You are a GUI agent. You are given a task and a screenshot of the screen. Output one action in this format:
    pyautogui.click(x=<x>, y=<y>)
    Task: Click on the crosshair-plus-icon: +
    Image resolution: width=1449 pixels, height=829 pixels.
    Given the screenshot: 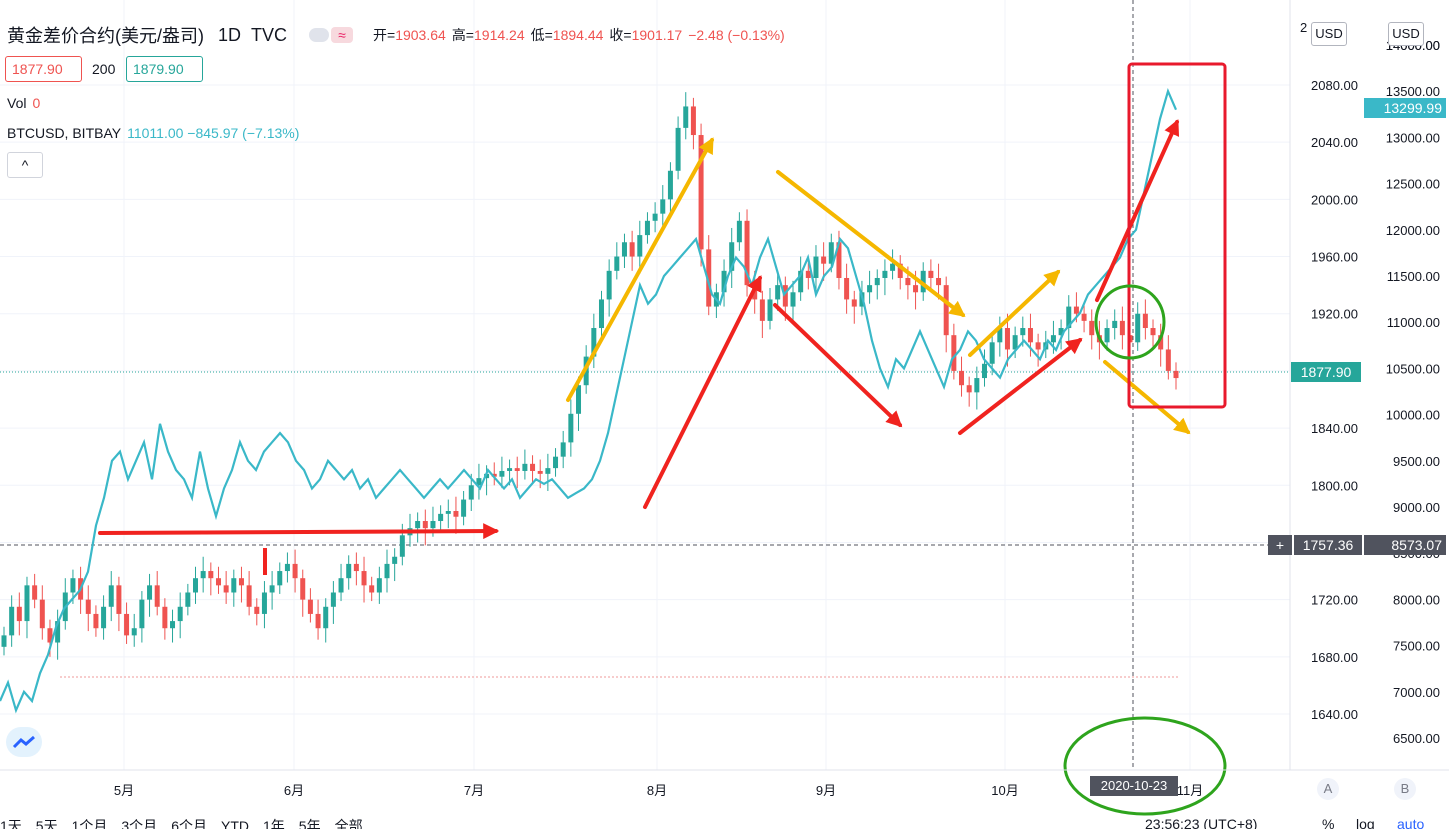 What is the action you would take?
    pyautogui.click(x=1280, y=545)
    